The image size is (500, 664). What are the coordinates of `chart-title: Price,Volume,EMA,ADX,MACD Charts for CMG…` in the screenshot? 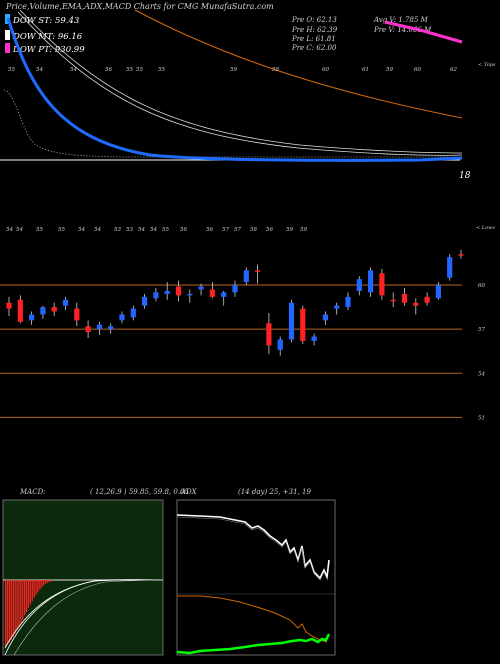 It's located at (139, 6).